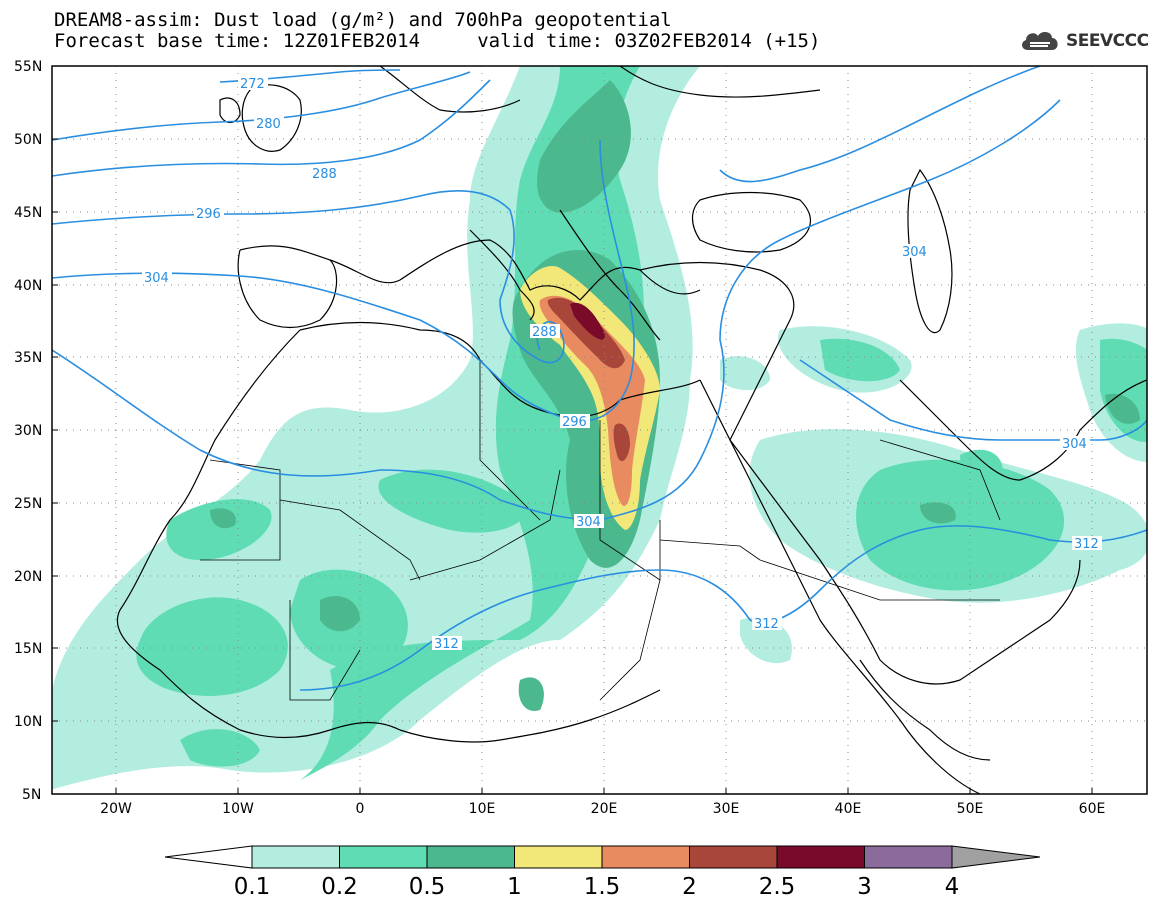 The width and height of the screenshot is (1165, 911). I want to click on colorbar-level-label: 2, so click(689, 887).